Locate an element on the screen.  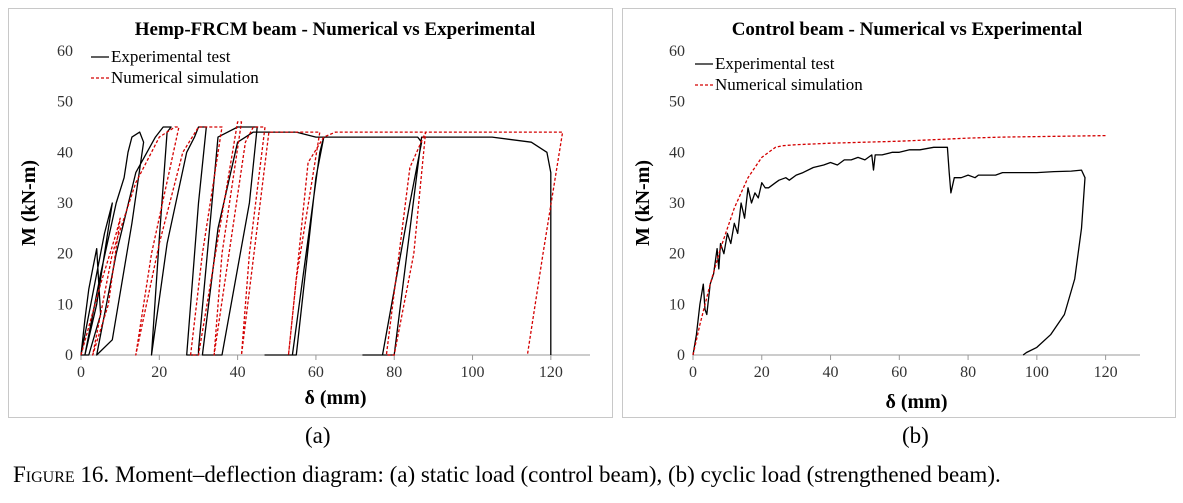
chart-a-y-tick-label: 50 is located at coordinates (65, 102).